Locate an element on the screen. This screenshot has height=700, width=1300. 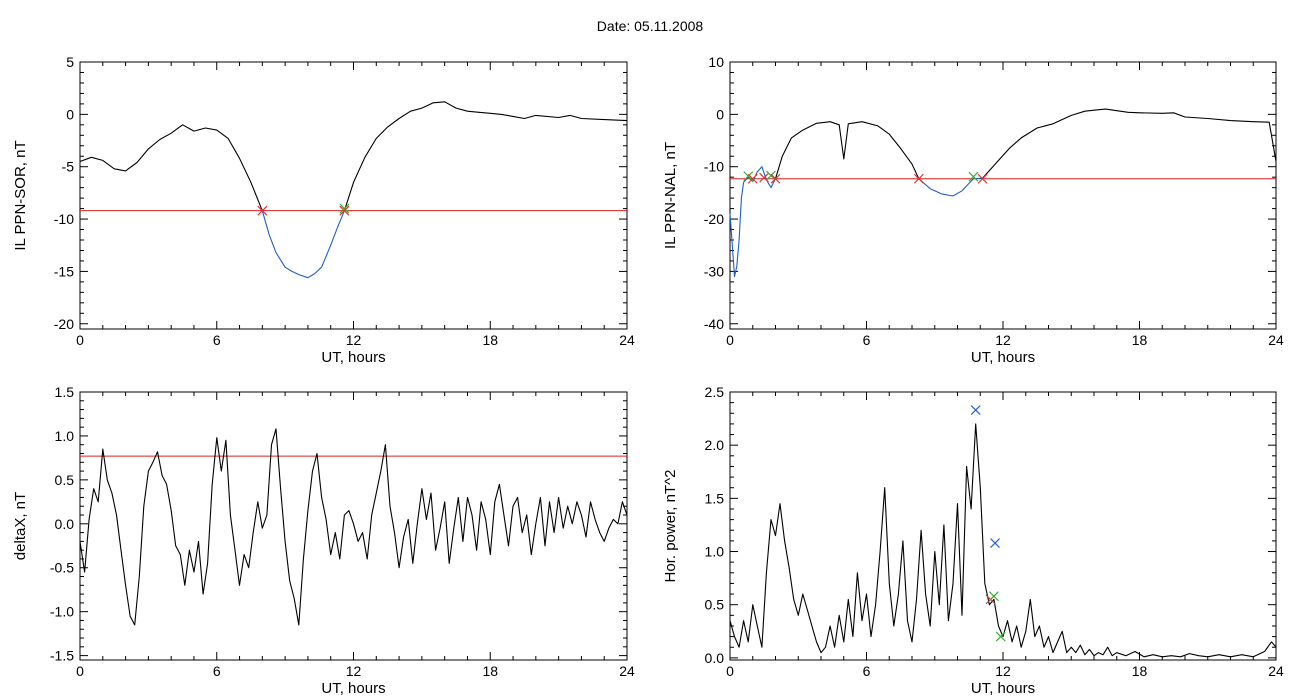
y-axis-label: Hor. power, nT^2 is located at coordinates (670, 526).